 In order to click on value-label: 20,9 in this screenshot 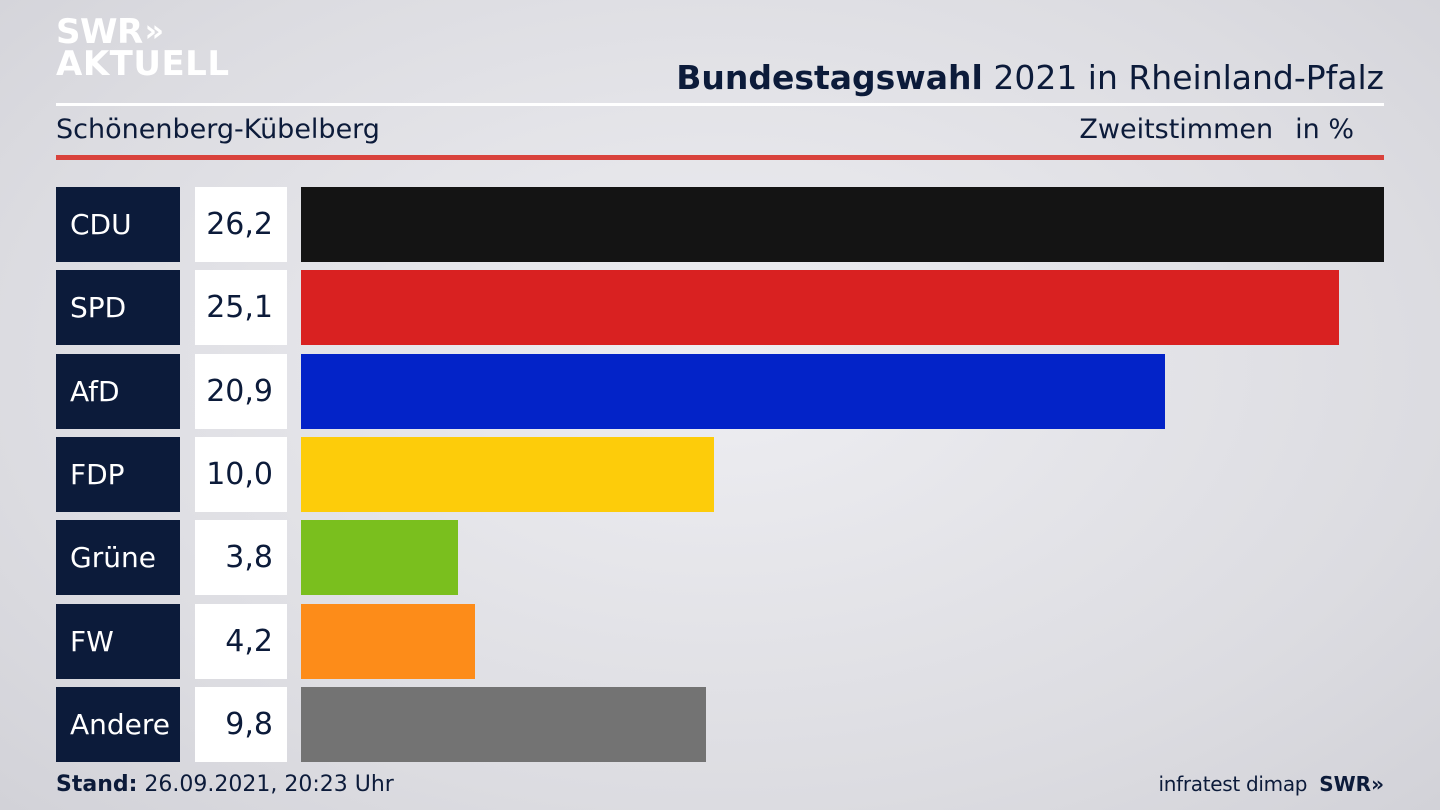, I will do `click(241, 391)`.